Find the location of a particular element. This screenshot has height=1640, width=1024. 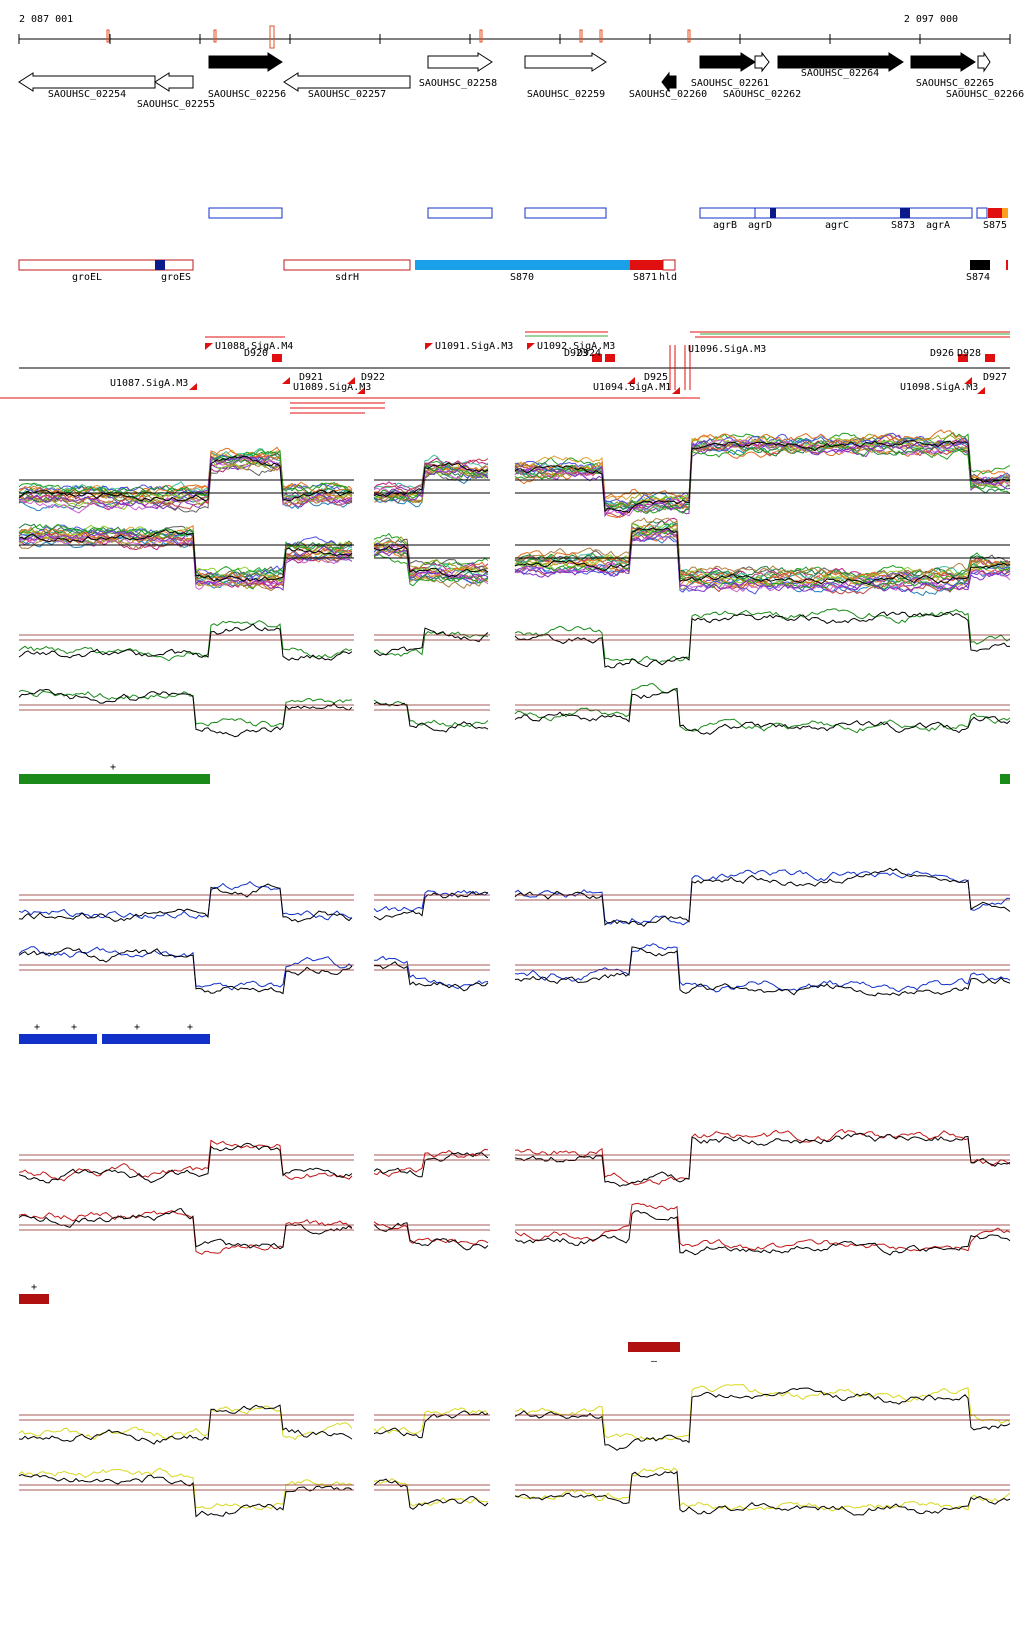

blue-feature-label: agrD is located at coordinates (760, 225).